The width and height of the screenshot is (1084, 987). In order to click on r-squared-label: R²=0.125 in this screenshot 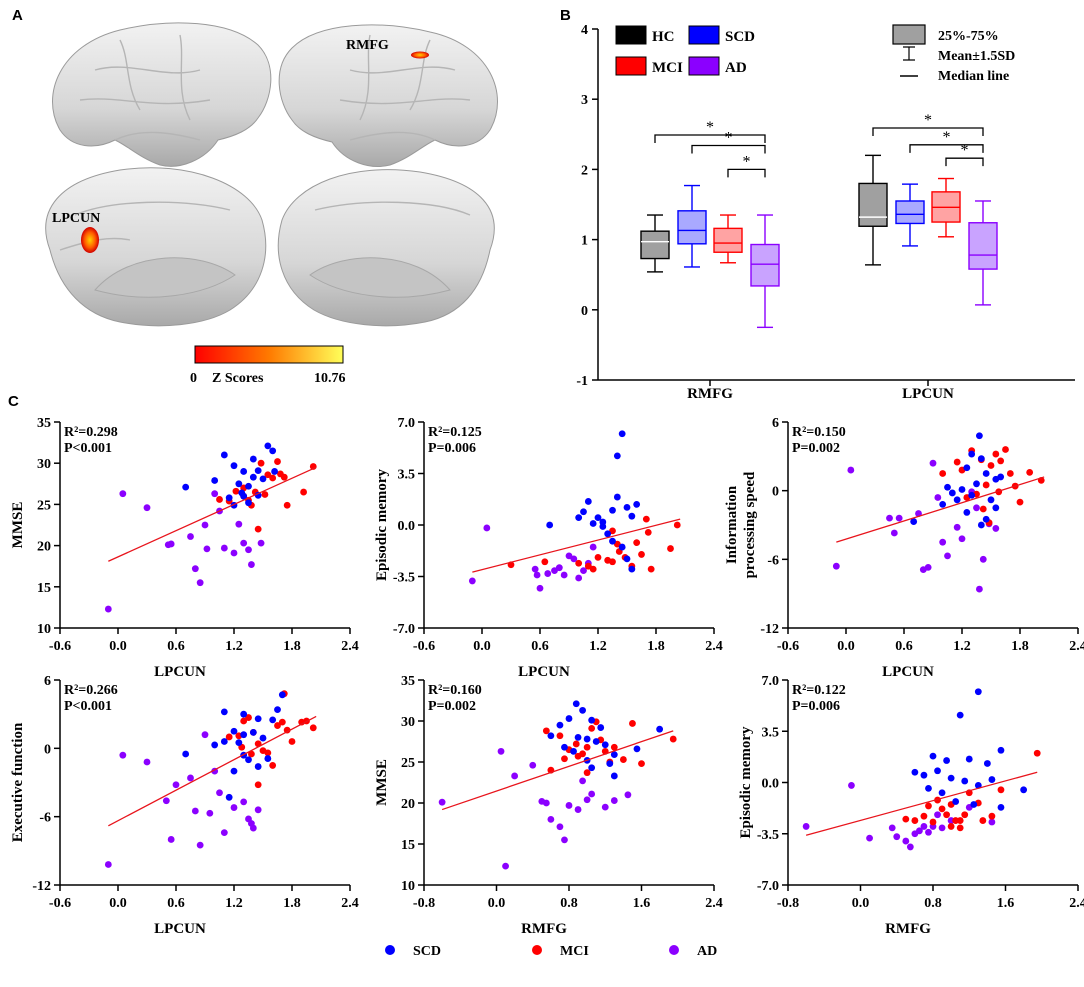, I will do `click(455, 432)`.